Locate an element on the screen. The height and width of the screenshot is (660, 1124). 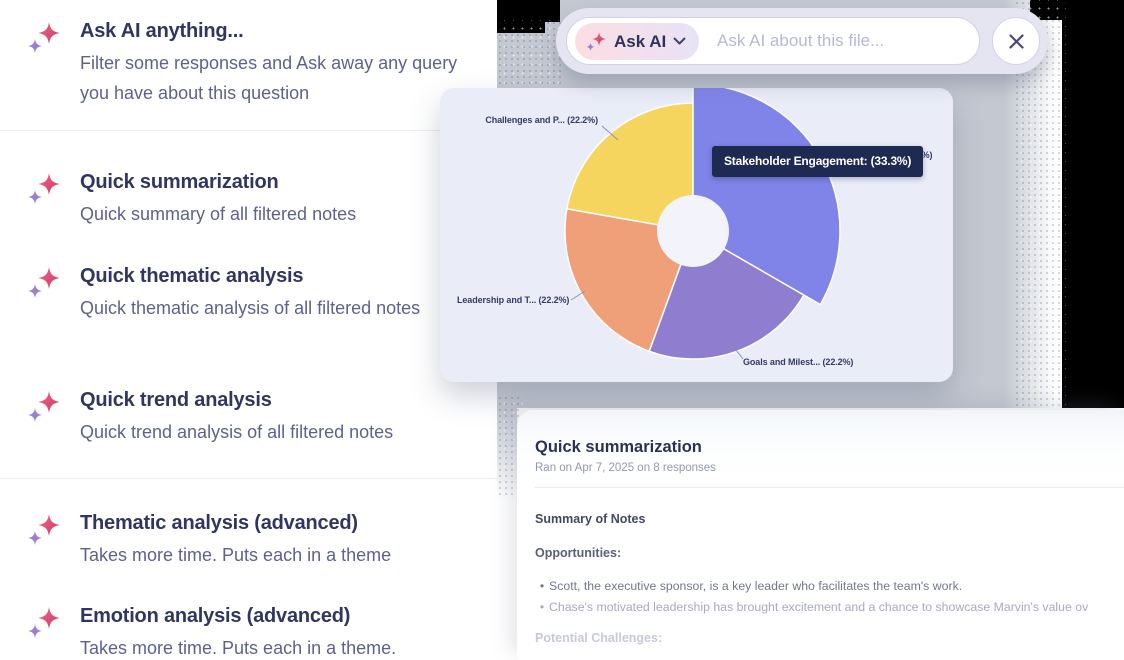
summary-meta: Ran on Apr 7, 2025 on 8 responses is located at coordinates (625, 468).